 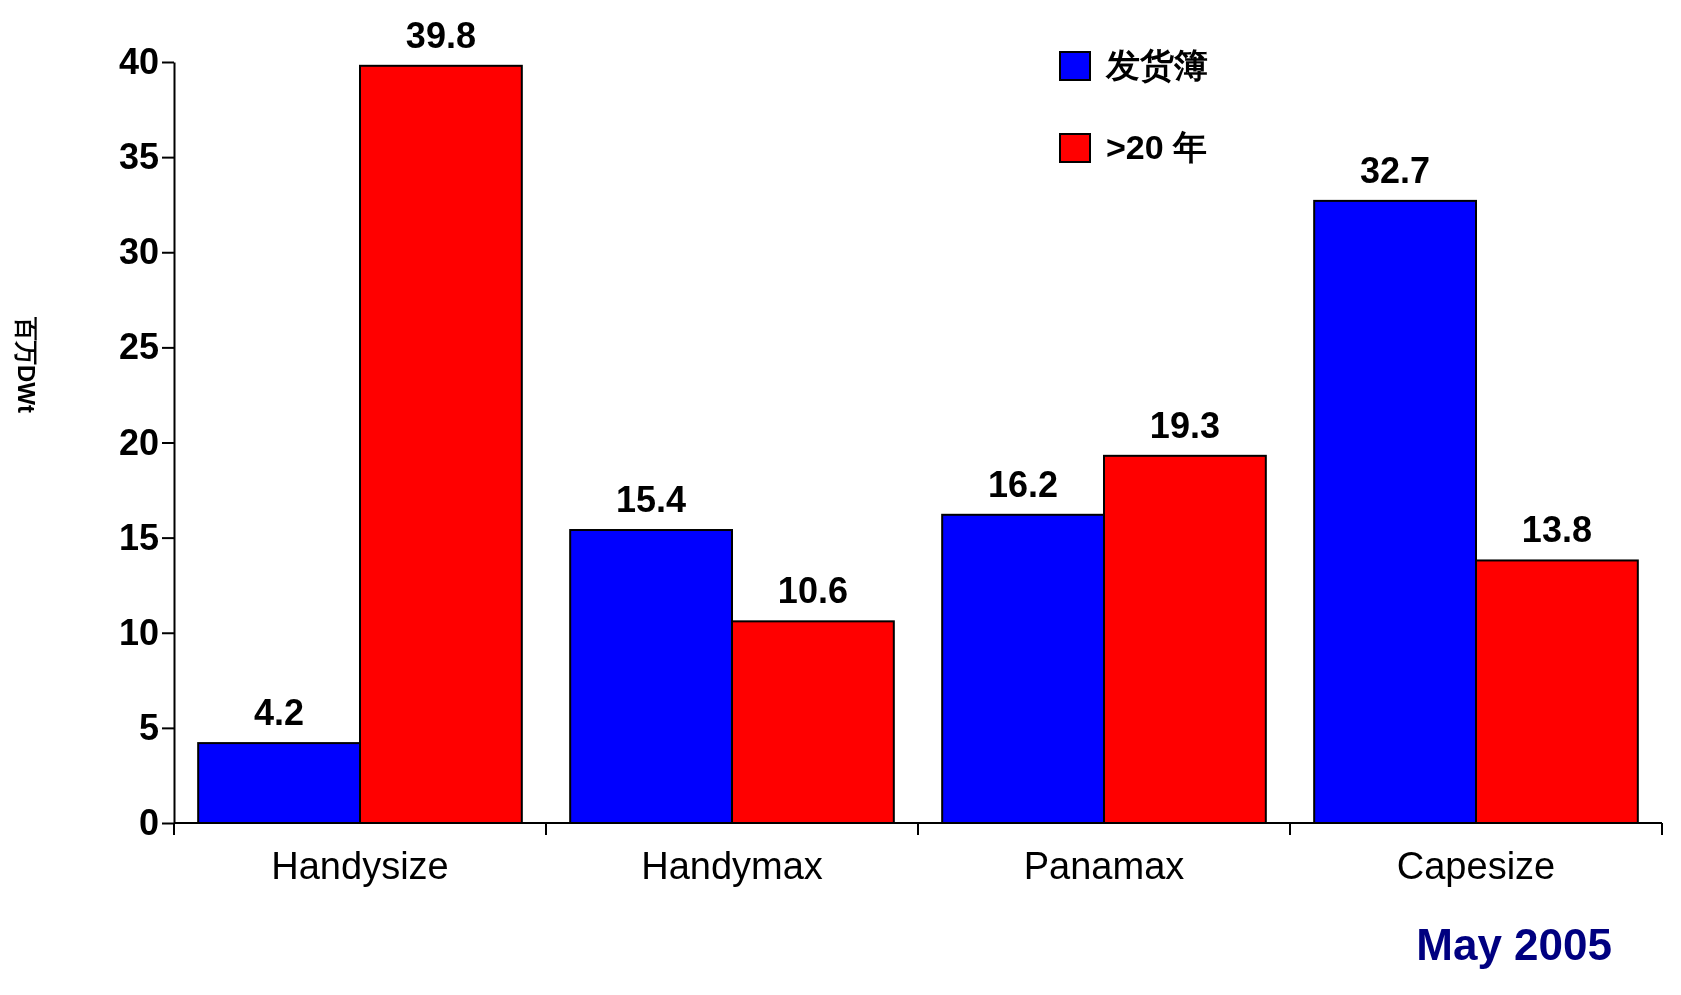 I want to click on data-label: 39.8, so click(x=440, y=35).